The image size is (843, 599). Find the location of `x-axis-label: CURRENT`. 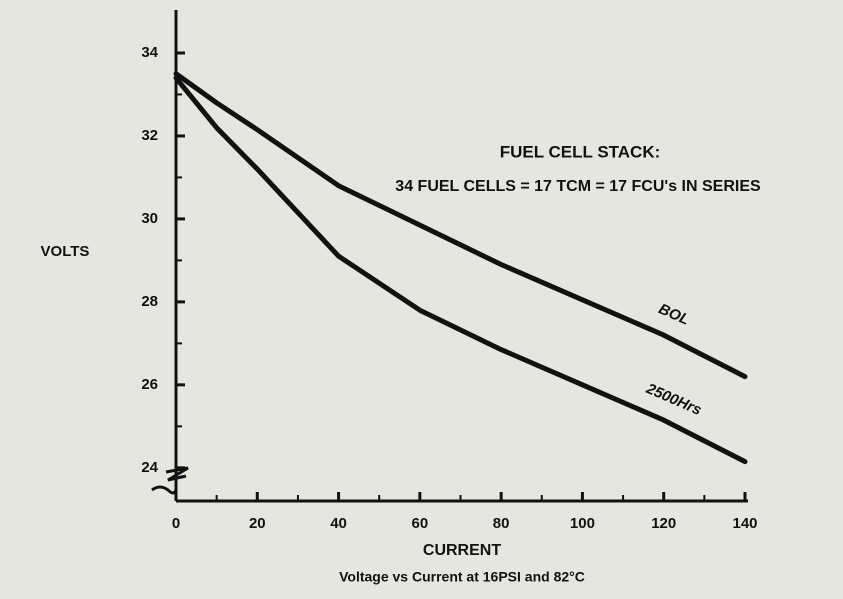

x-axis-label: CURRENT is located at coordinates (462, 550).